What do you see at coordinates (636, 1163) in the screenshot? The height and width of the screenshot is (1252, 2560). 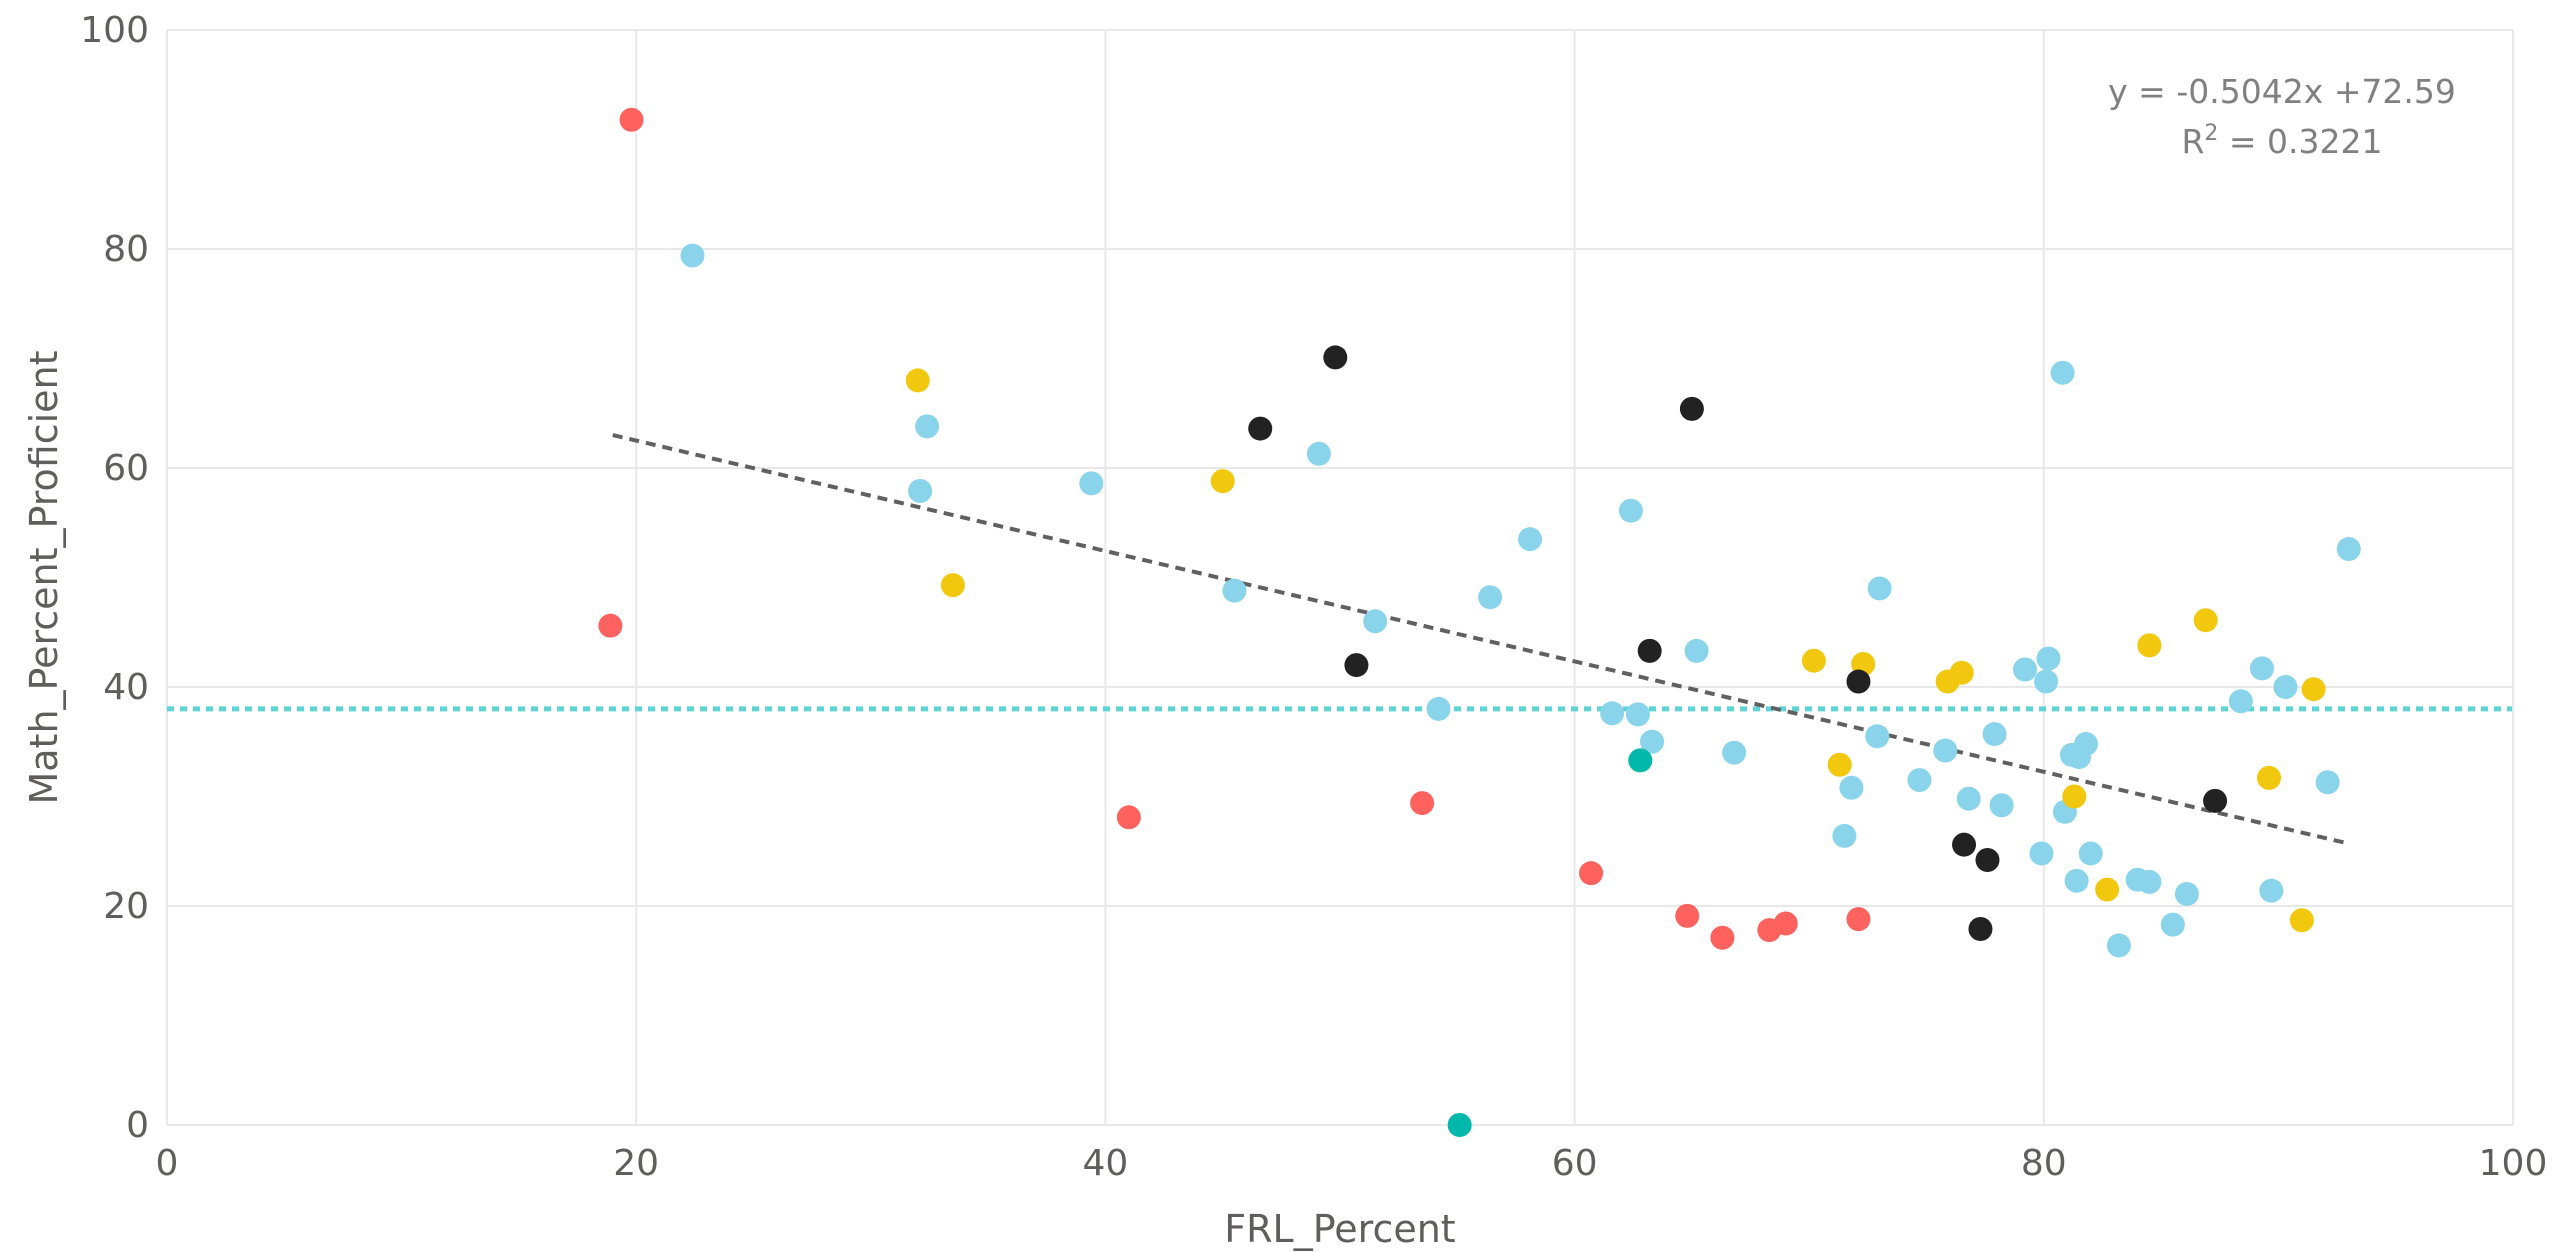 I see `x-tick-label: 20` at bounding box center [636, 1163].